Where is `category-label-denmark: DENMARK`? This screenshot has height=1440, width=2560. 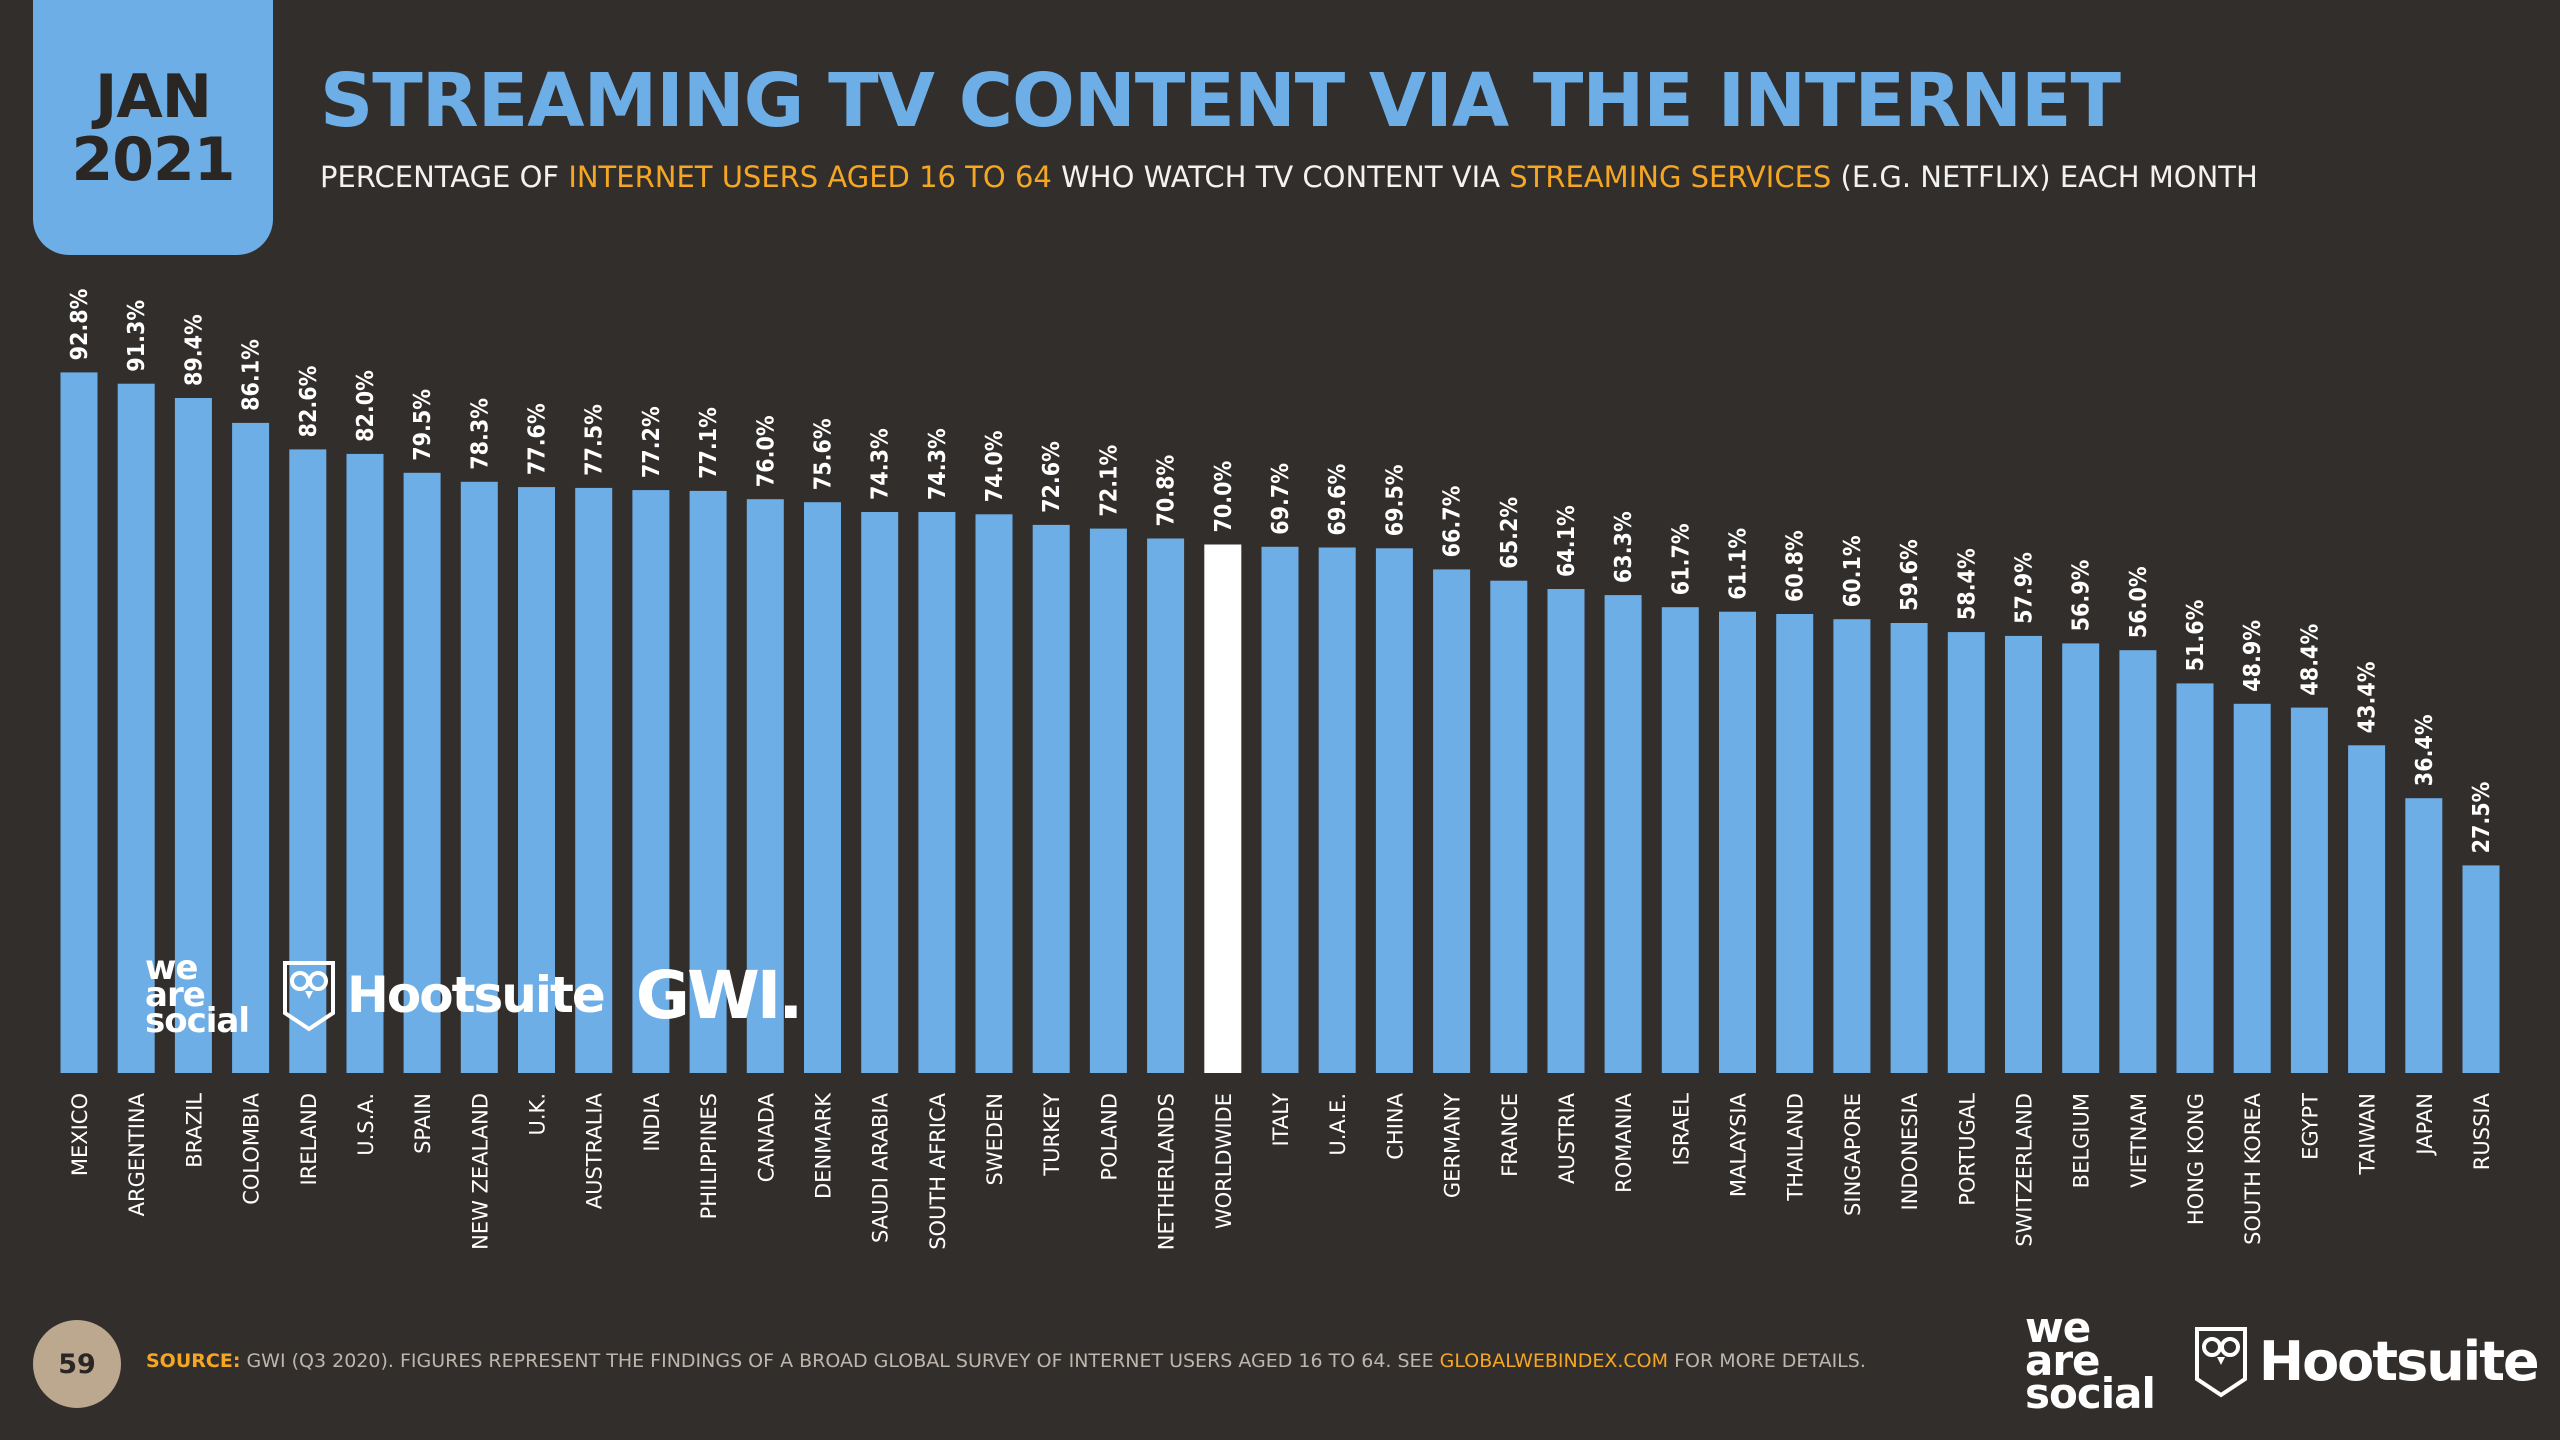
category-label-denmark: DENMARK is located at coordinates (824, 1145).